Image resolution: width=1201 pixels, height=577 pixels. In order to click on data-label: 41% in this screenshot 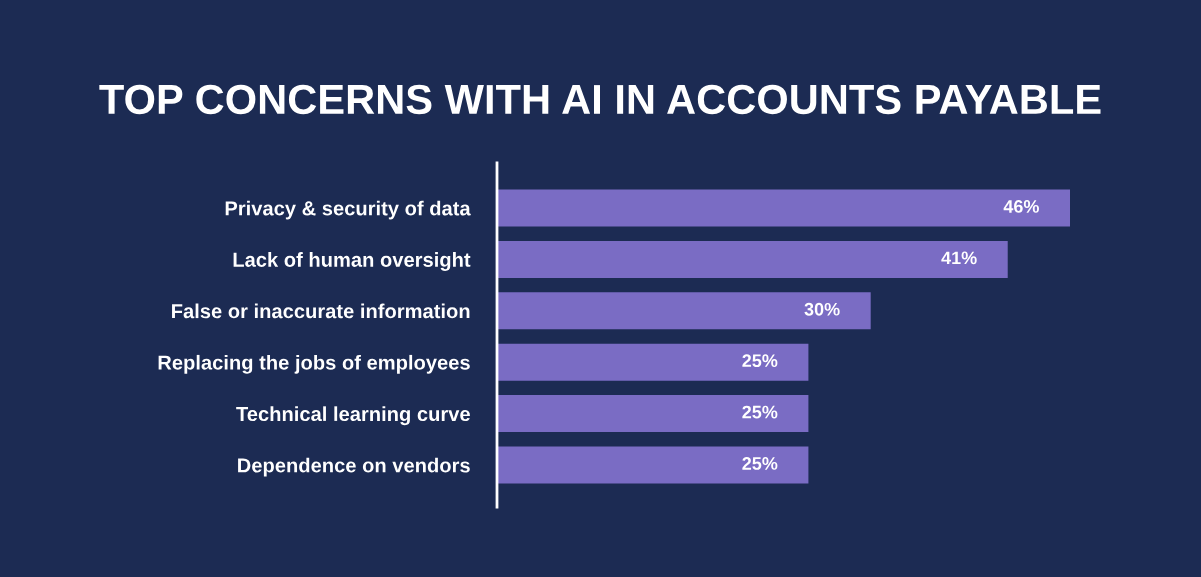, I will do `click(959, 258)`.